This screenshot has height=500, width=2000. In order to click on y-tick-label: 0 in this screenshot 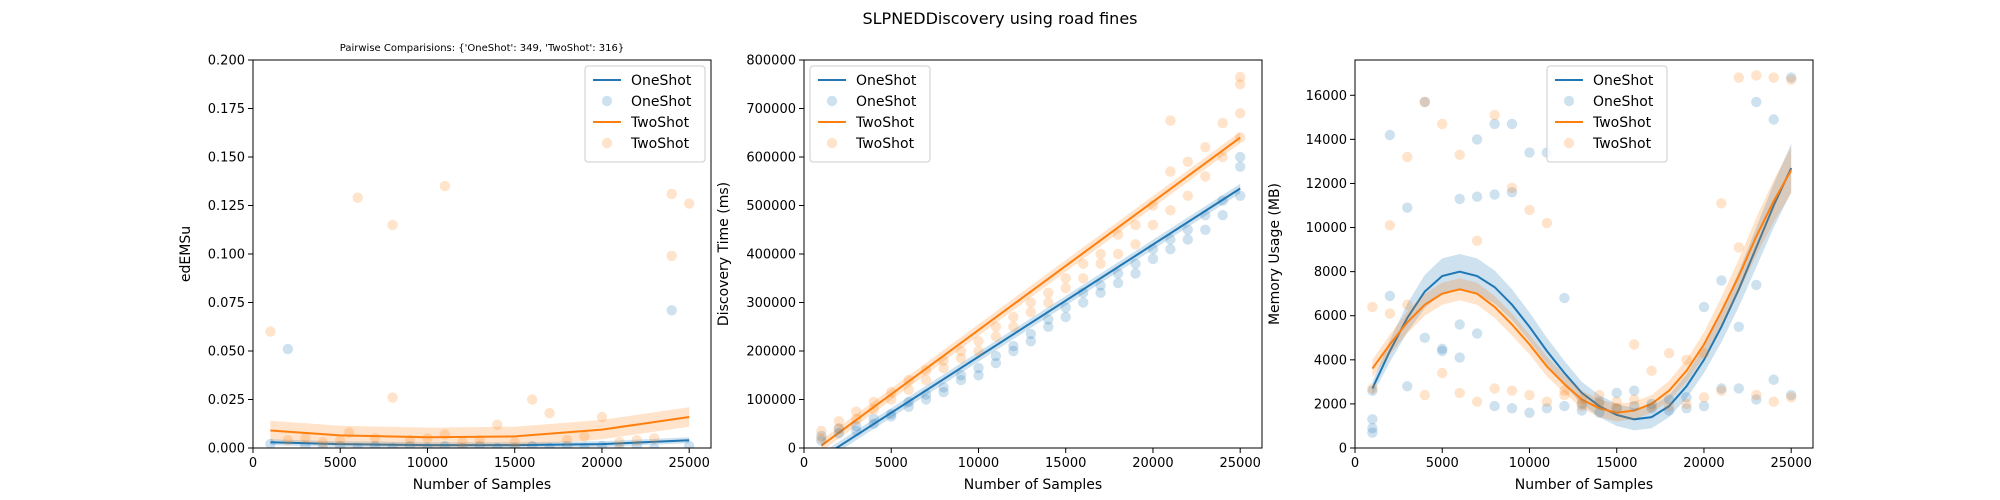, I will do `click(1343, 449)`.